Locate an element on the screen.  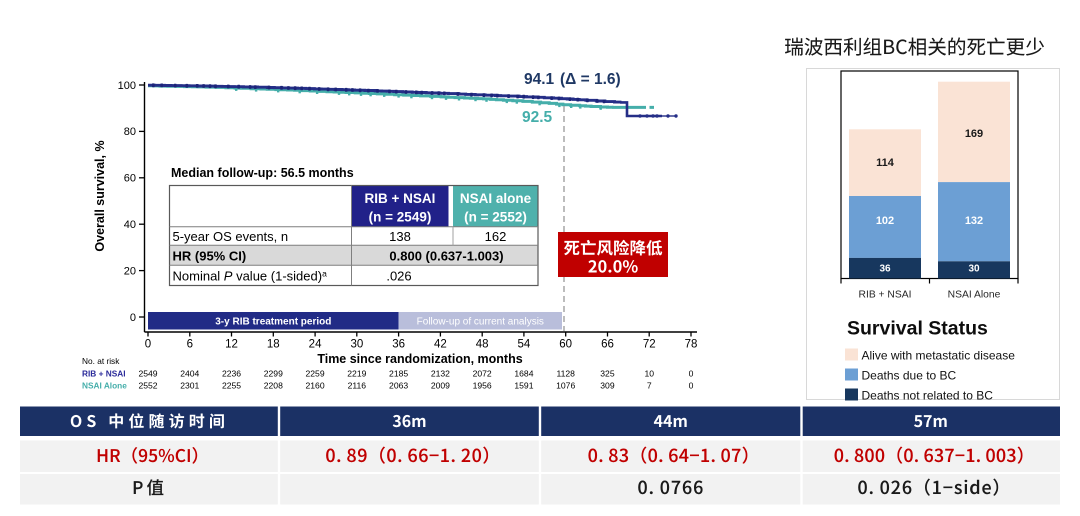
svg-text: 2299 is located at coordinates (273, 374).